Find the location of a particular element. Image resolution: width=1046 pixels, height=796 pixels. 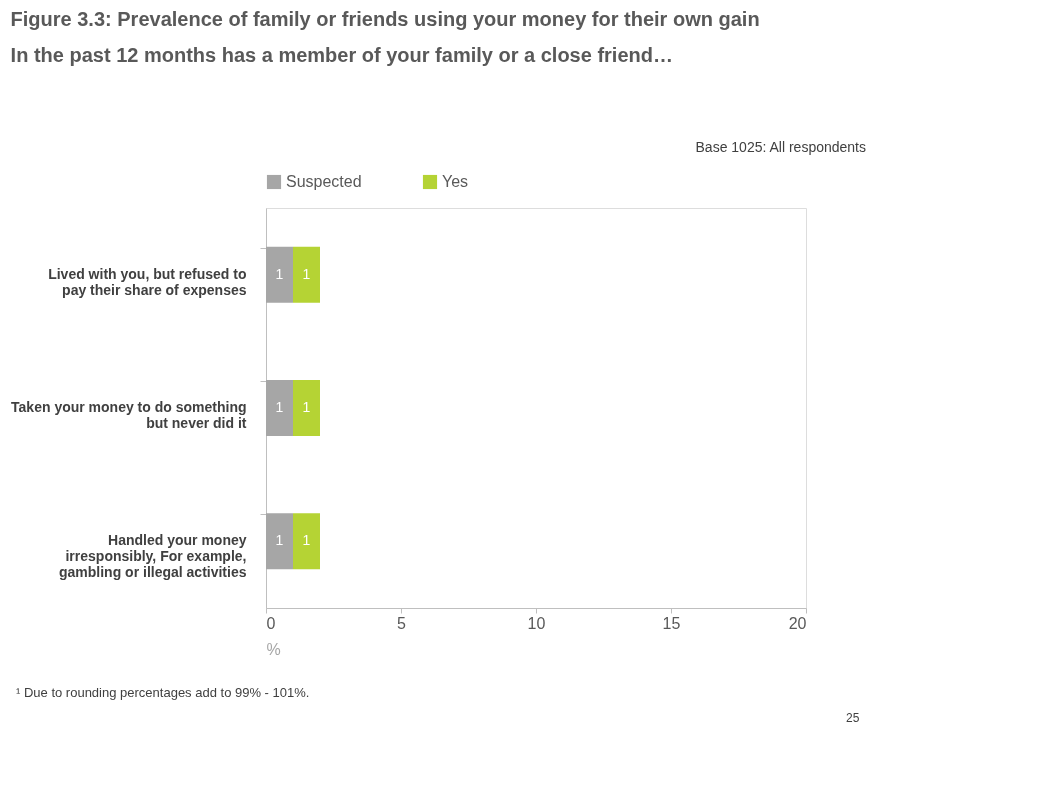

y-tick-label: Handled your money irresponsibly, For example, gambling or illegal activities is located at coordinates (153, 556).